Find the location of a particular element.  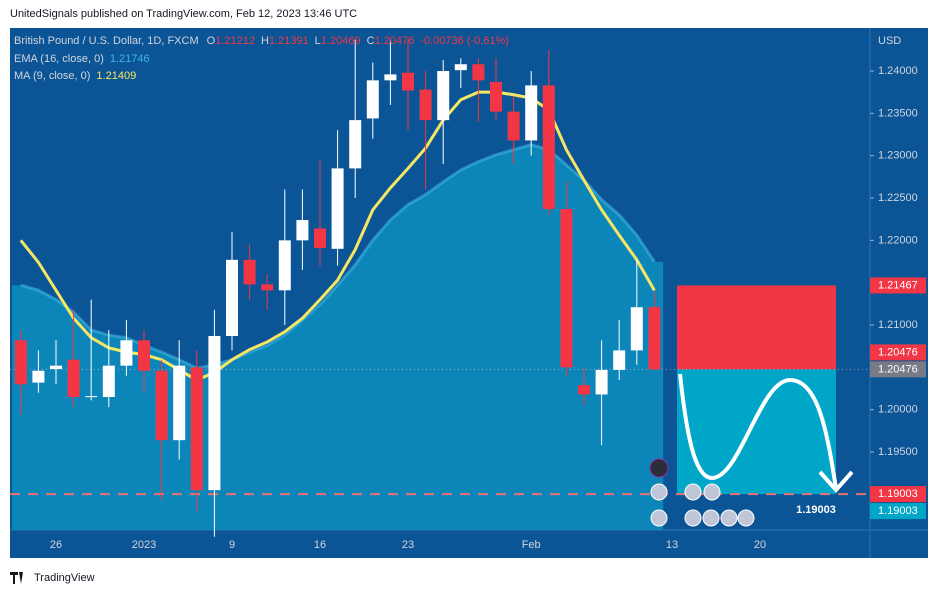

symbol: British Pound / U.S. Dollar, 1D, FXCM is located at coordinates (106, 41).